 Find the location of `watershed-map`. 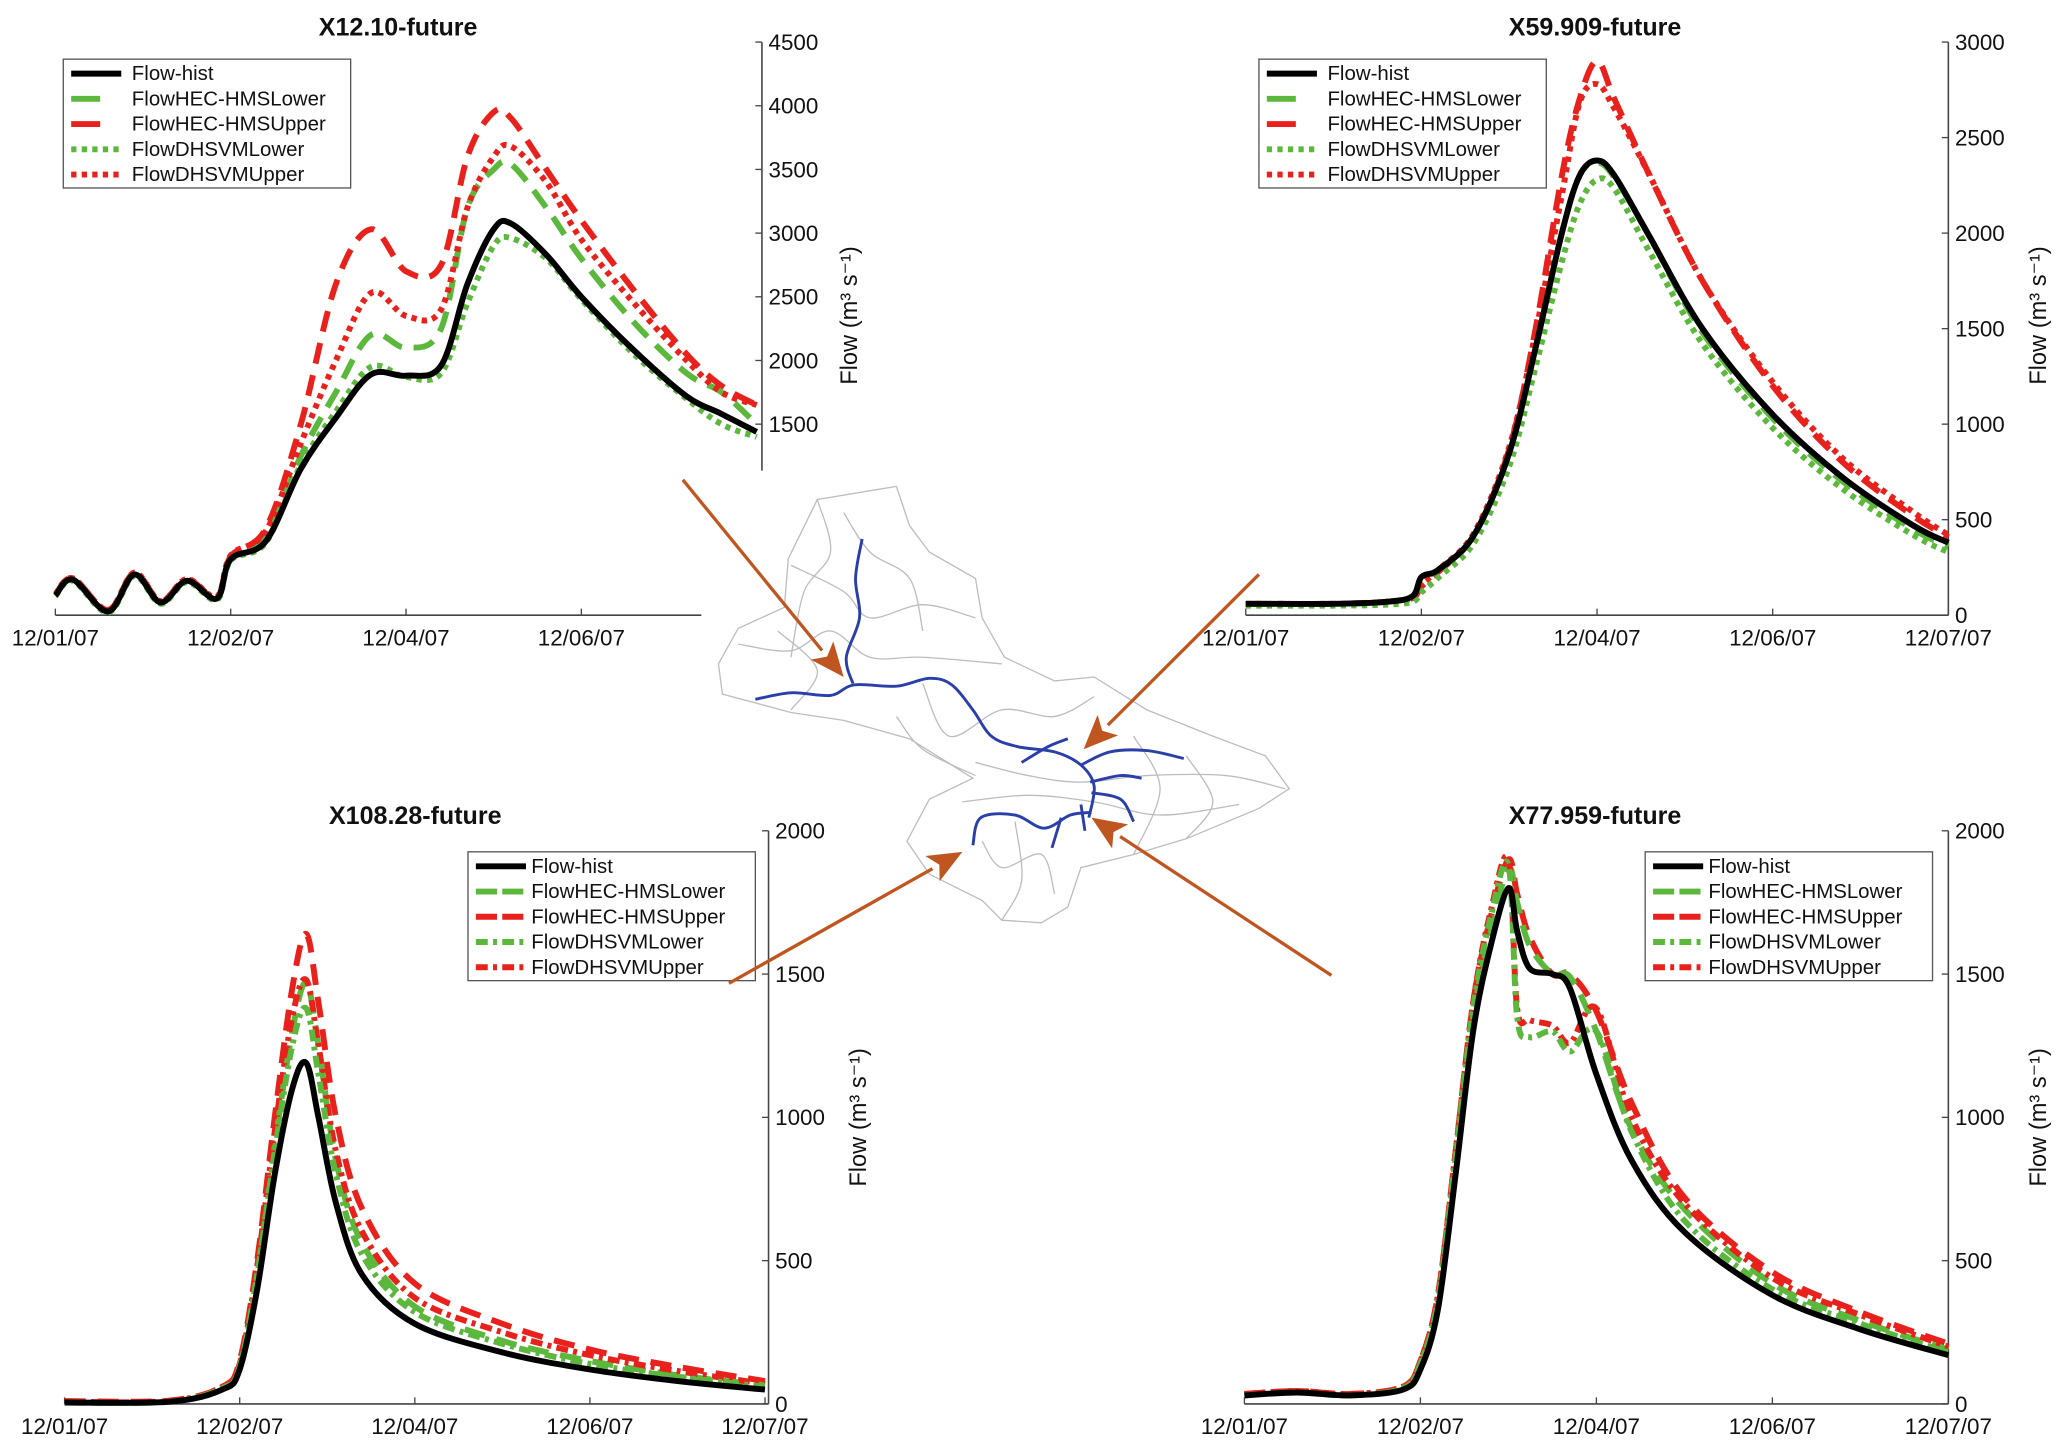

watershed-map is located at coordinates (1004, 704).